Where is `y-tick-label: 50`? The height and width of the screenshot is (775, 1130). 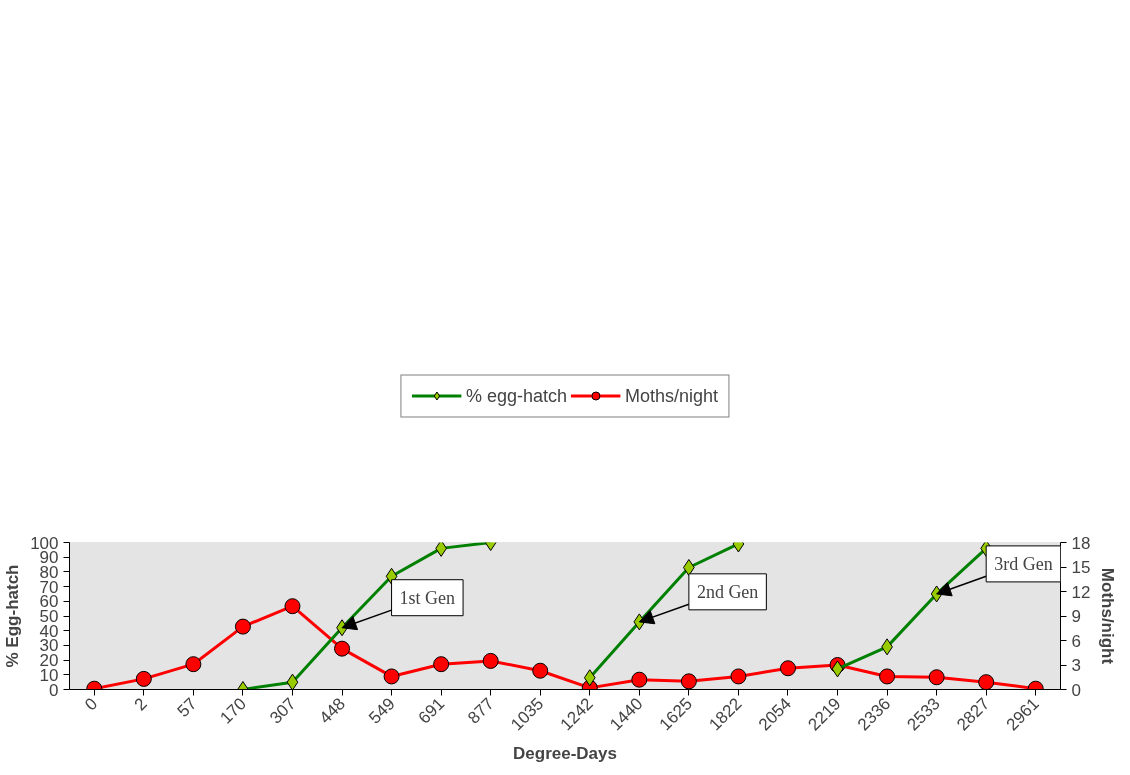 y-tick-label: 50 is located at coordinates (49, 616).